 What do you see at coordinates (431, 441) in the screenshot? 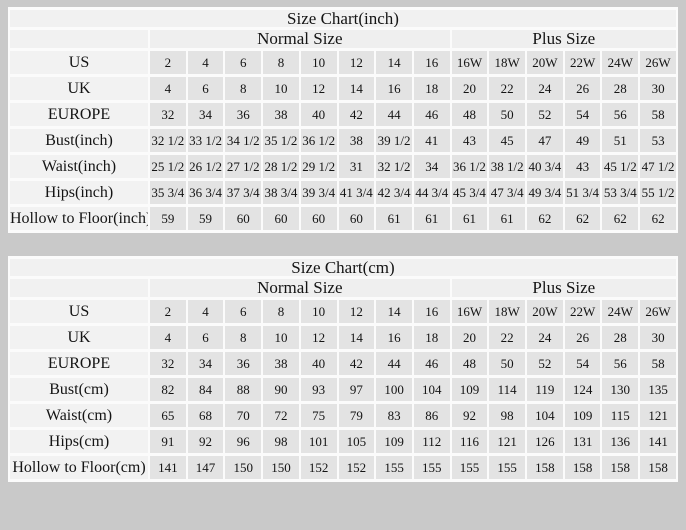
I see `size-cell: 112` at bounding box center [431, 441].